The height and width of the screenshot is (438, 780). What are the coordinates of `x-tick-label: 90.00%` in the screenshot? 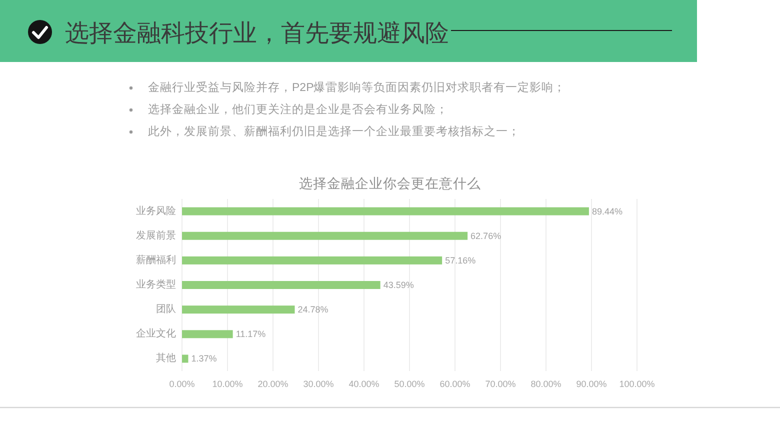 It's located at (591, 384).